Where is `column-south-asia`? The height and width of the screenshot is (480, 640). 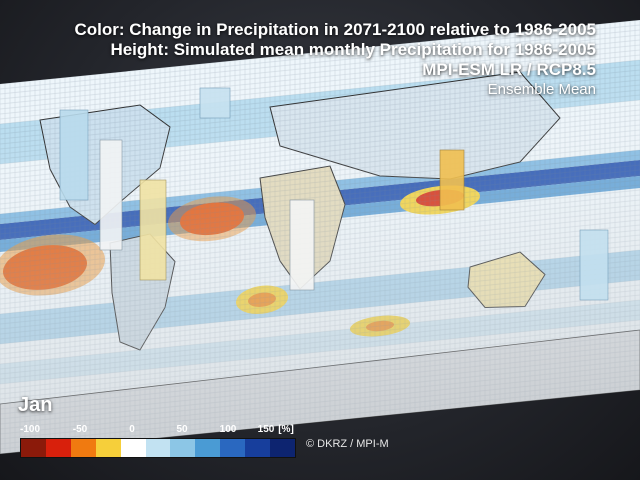 column-south-asia is located at coordinates (452, 180).